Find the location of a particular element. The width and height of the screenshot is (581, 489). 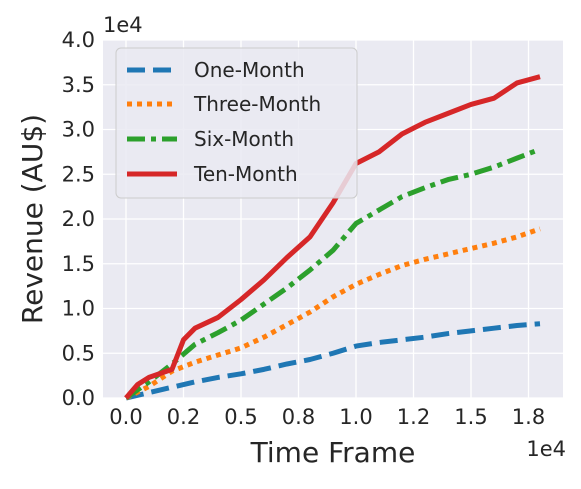

legend-box is located at coordinates (236, 123).